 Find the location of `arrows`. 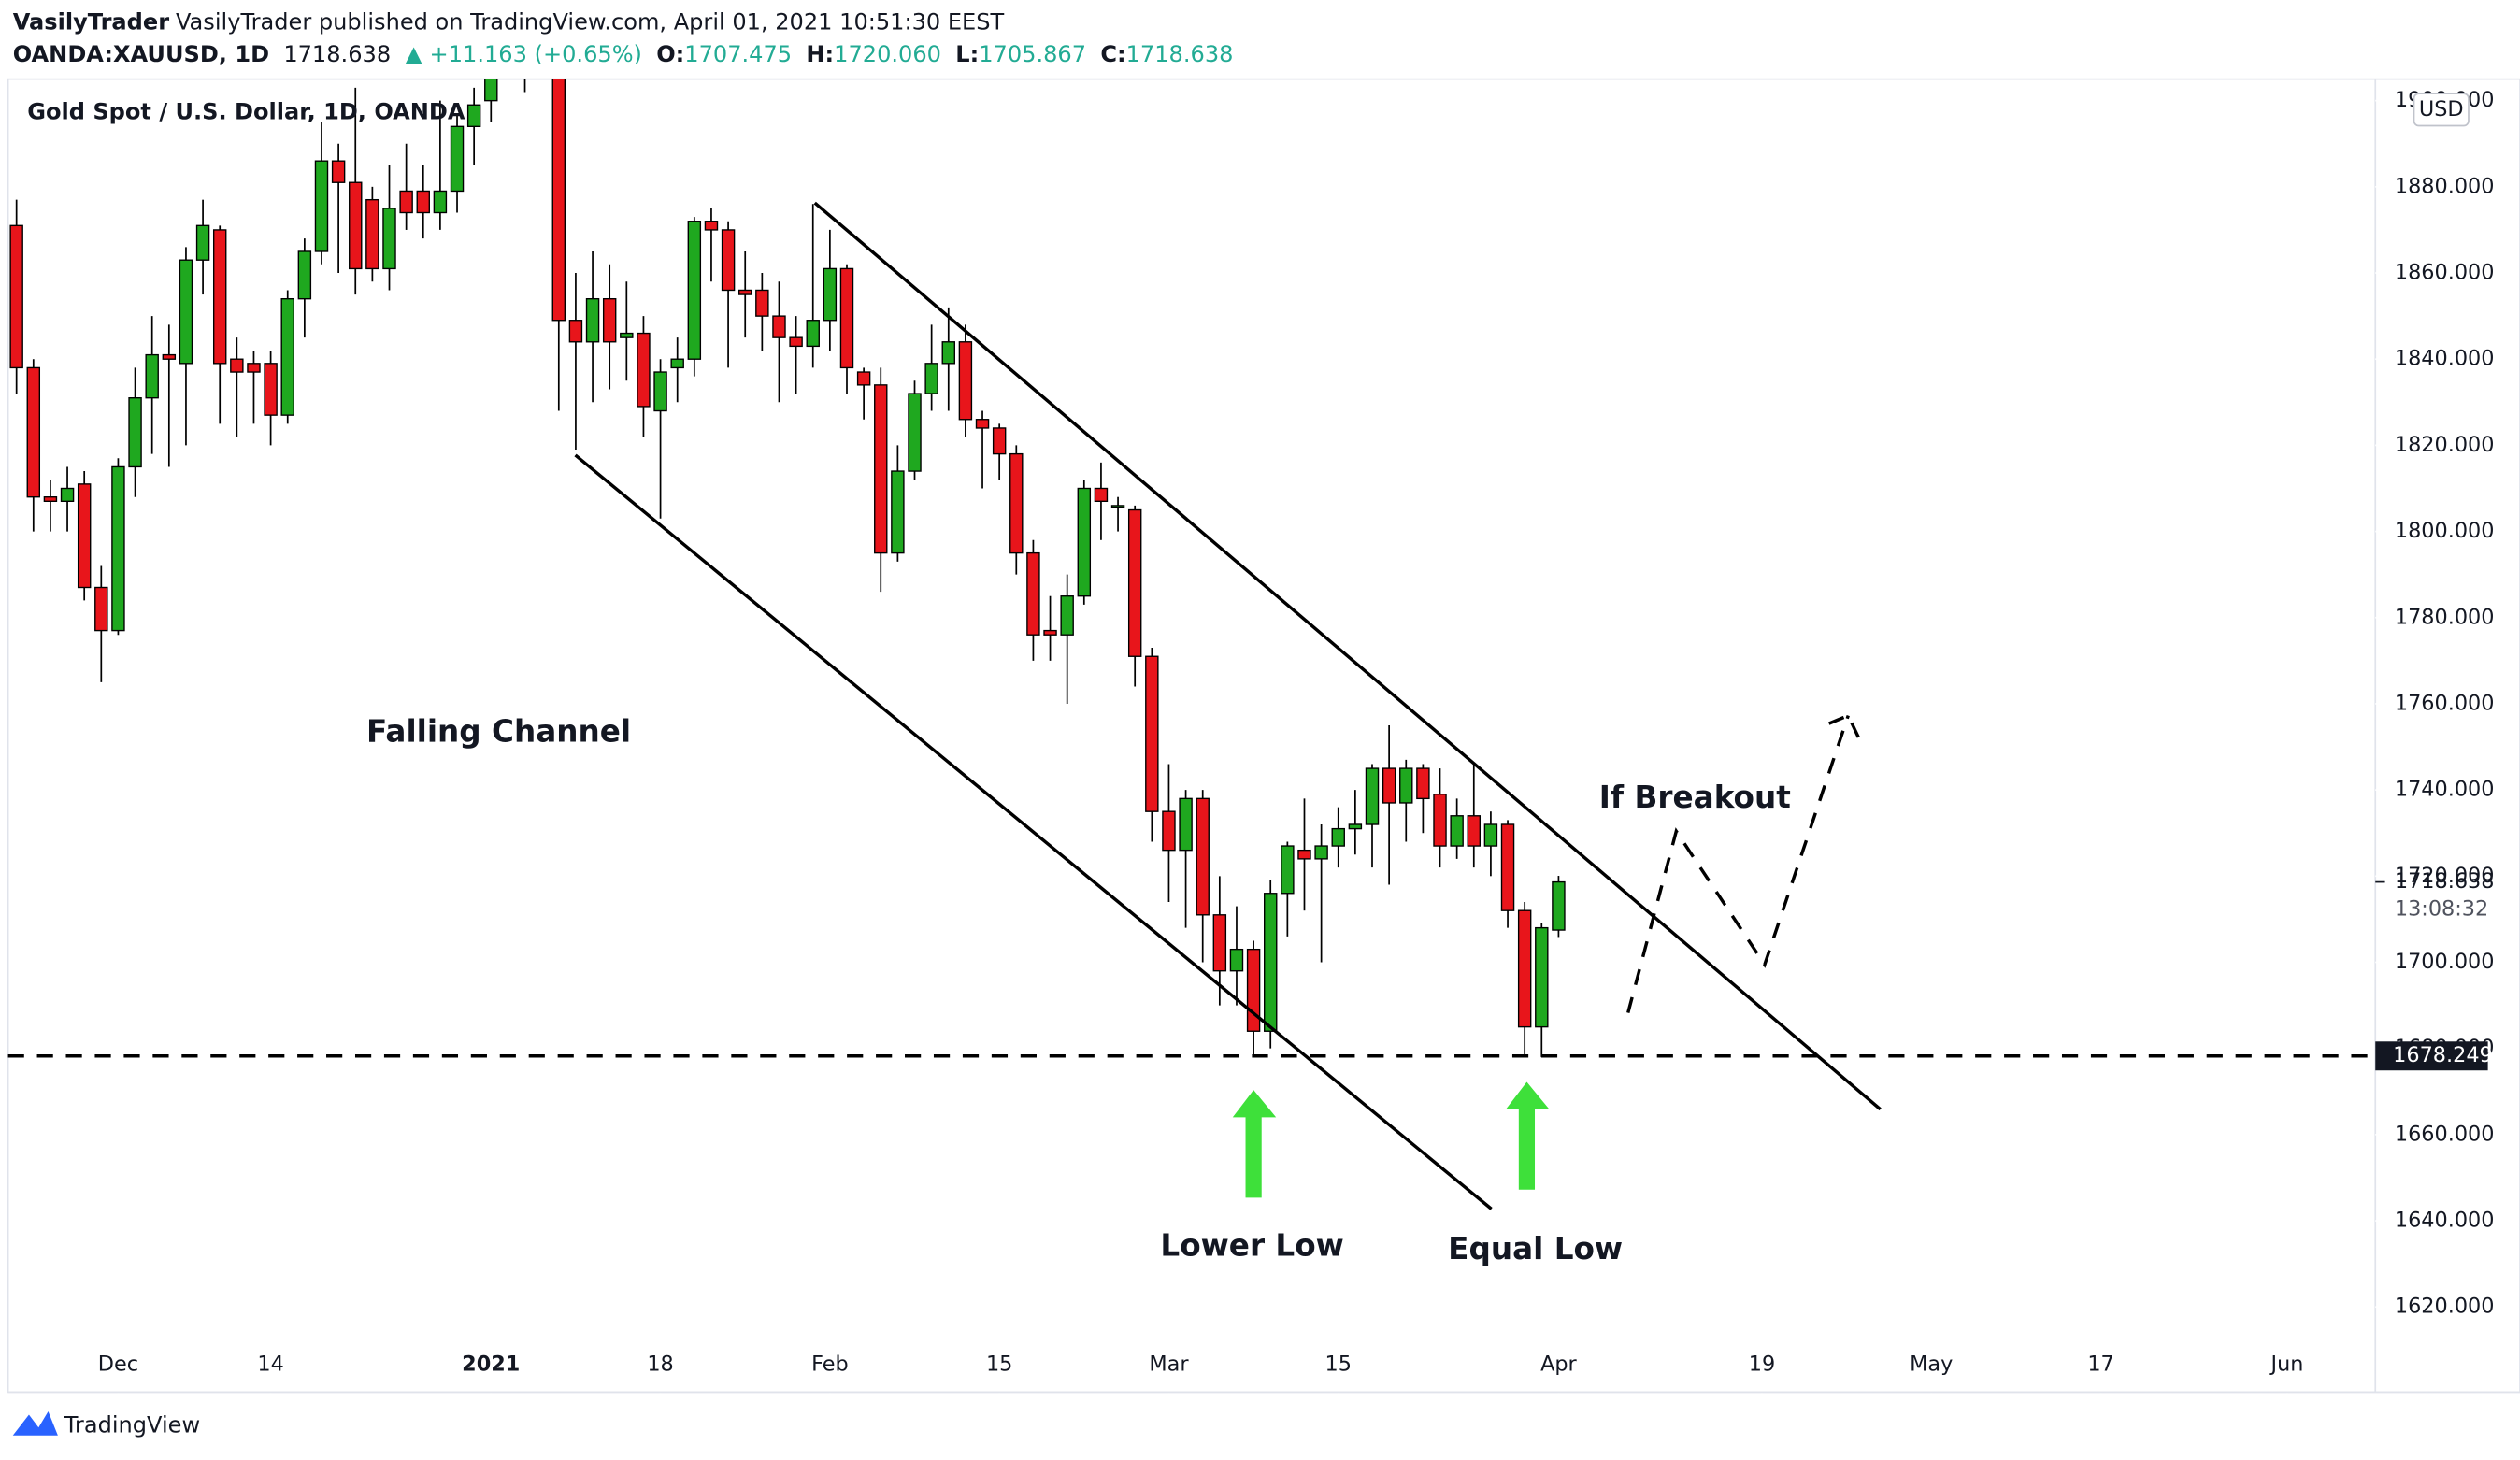

arrows is located at coordinates (1391, 1139).